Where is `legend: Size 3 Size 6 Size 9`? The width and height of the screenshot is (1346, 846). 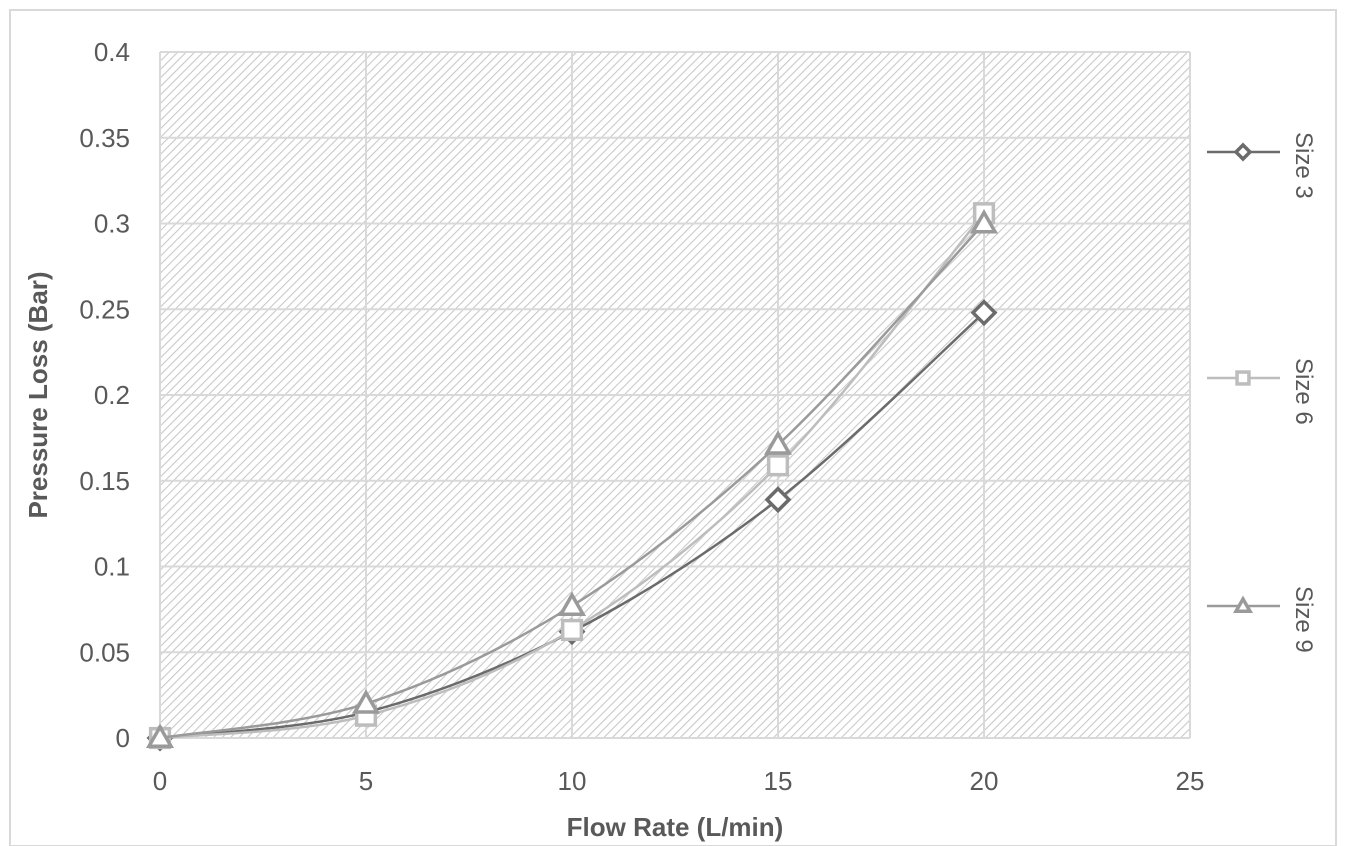
legend: Size 3 Size 6 Size 9 is located at coordinates (1262, 392).